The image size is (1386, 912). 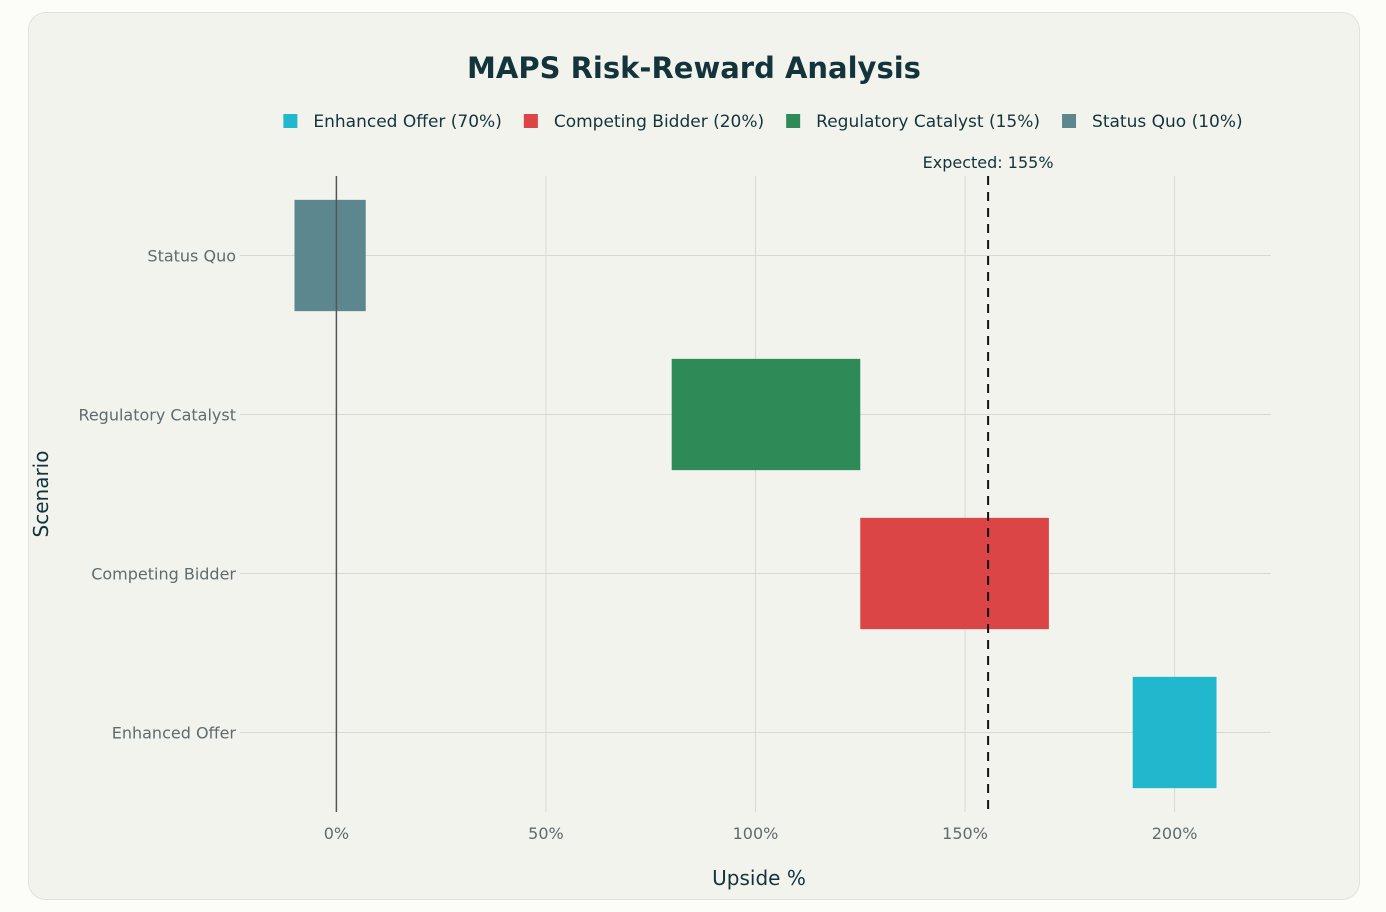 I want to click on bar-status-quo, so click(x=330, y=255).